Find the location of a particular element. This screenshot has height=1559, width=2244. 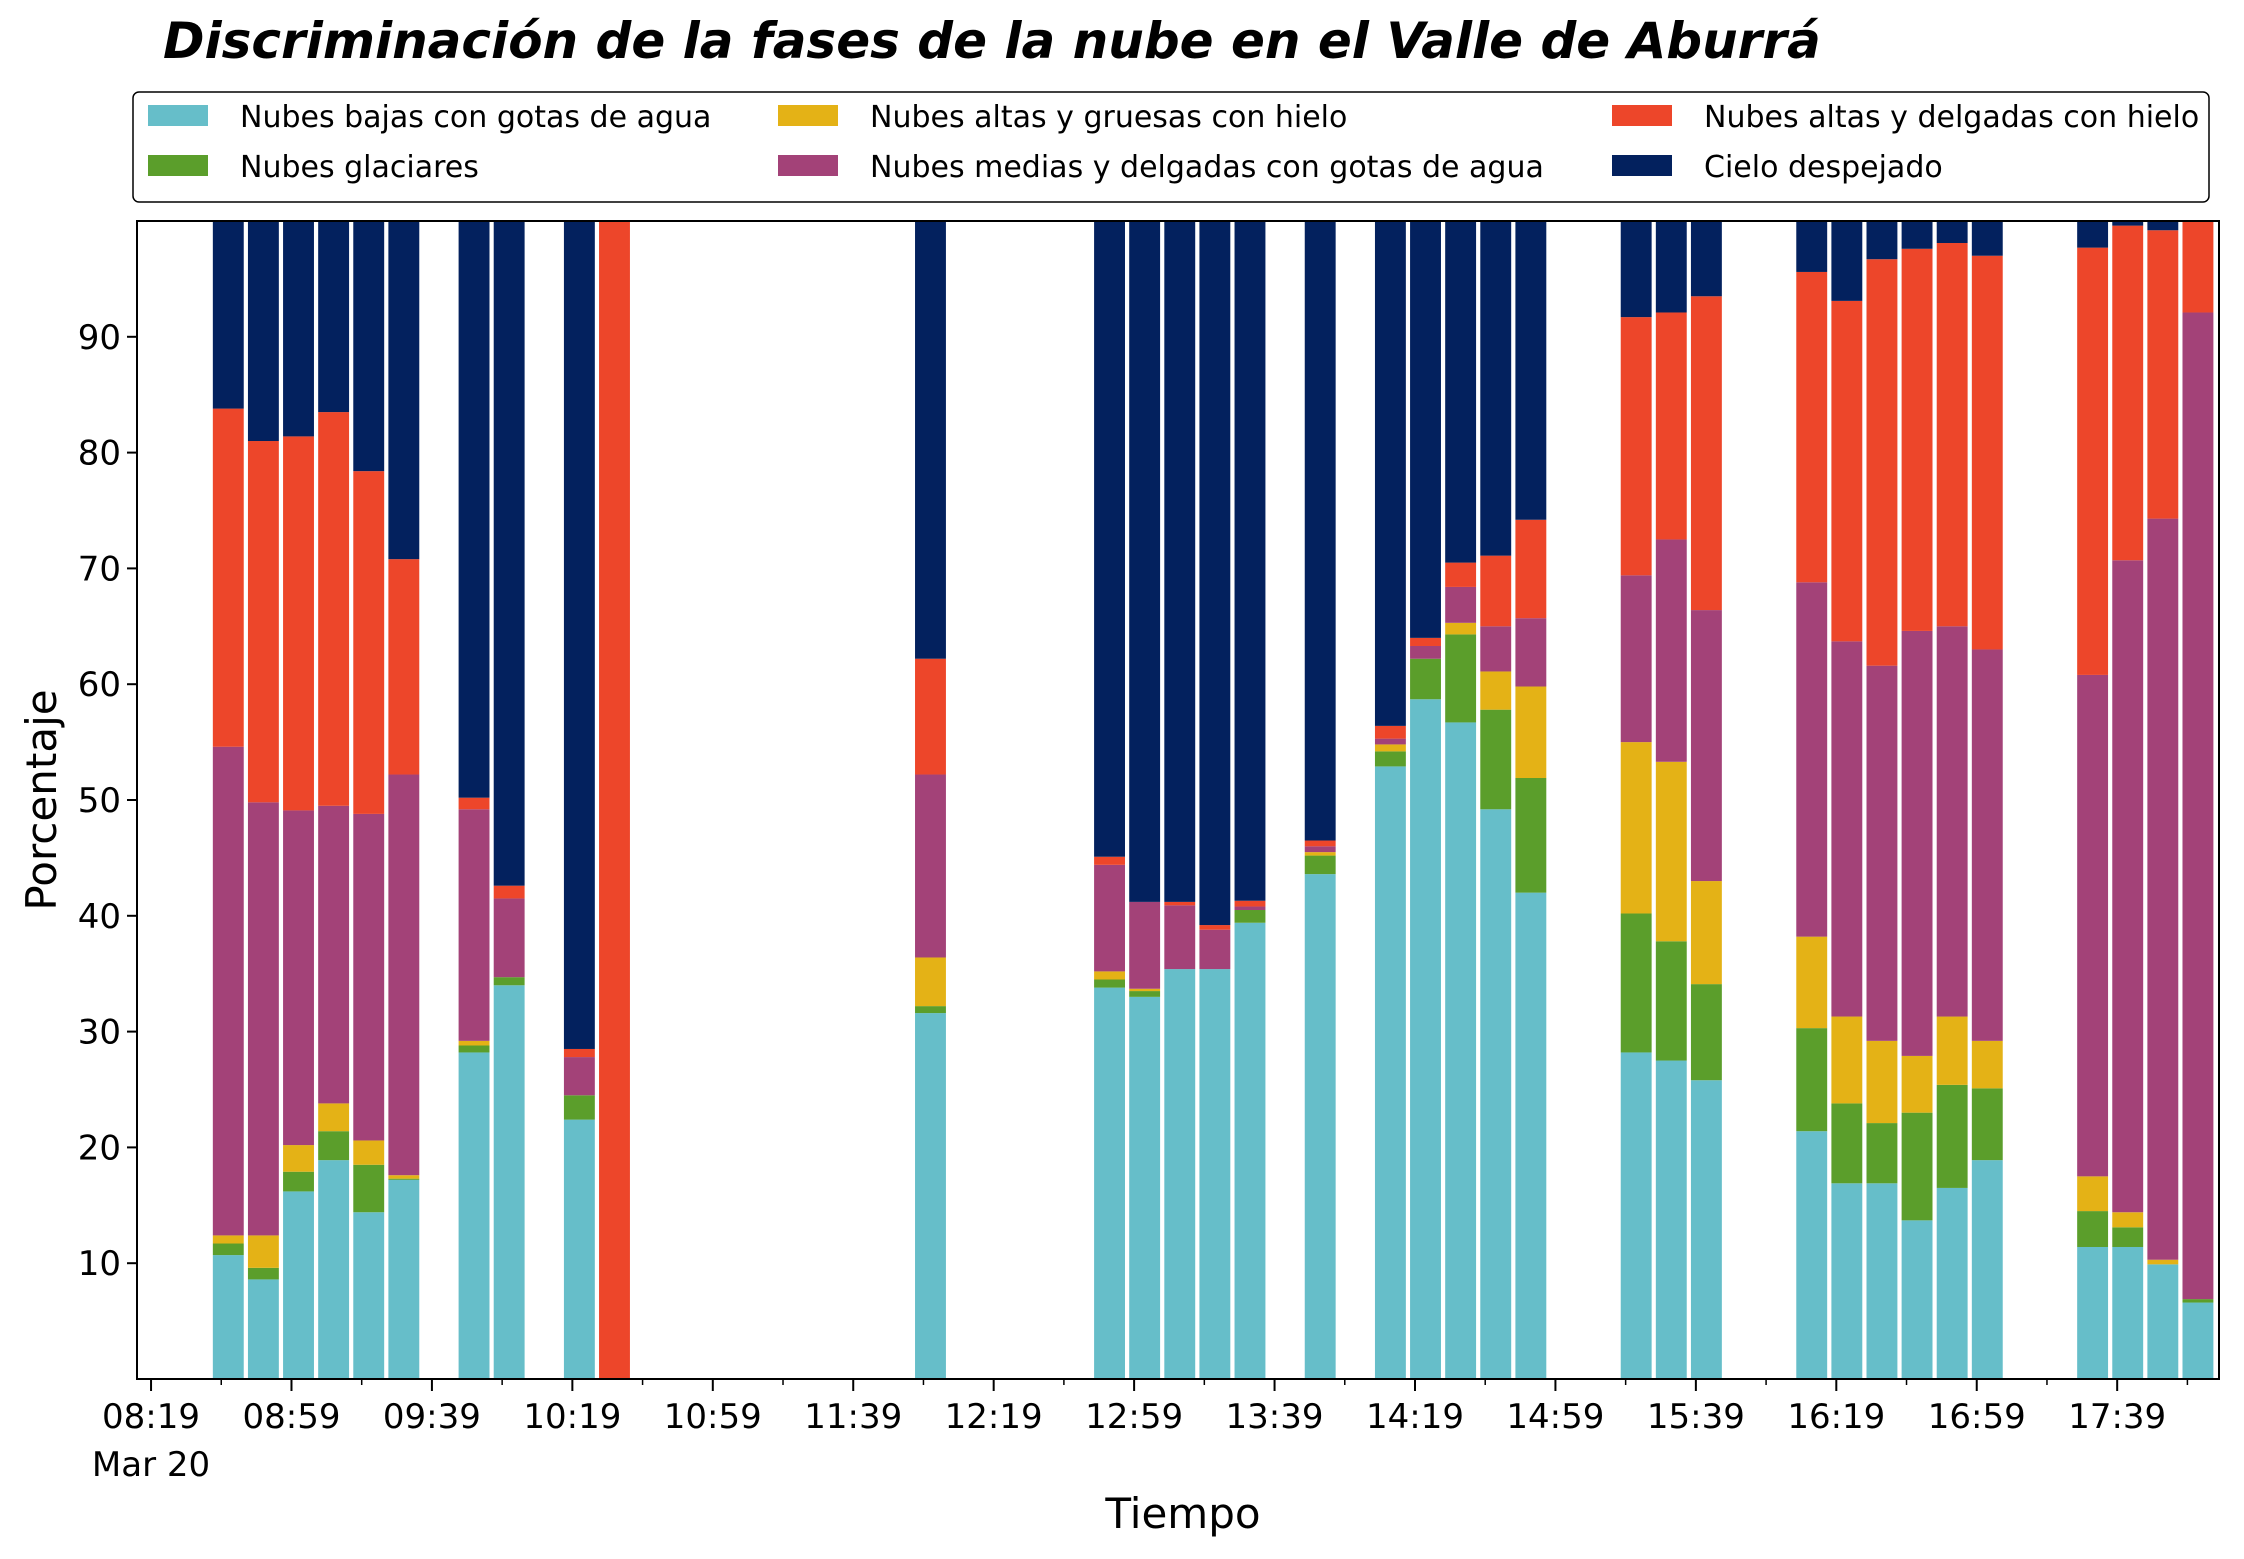

x-tick-label: 08:59 is located at coordinates (291, 1417).